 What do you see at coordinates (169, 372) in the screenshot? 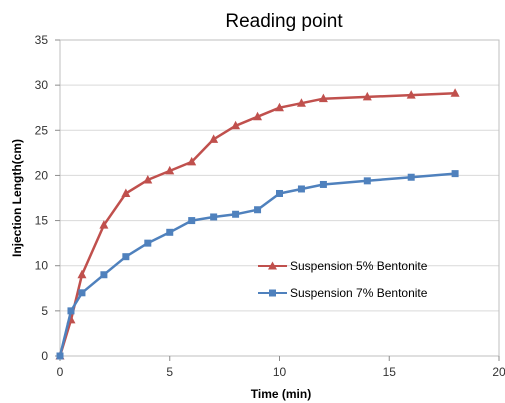
I see `x-tick-label: 5` at bounding box center [169, 372].